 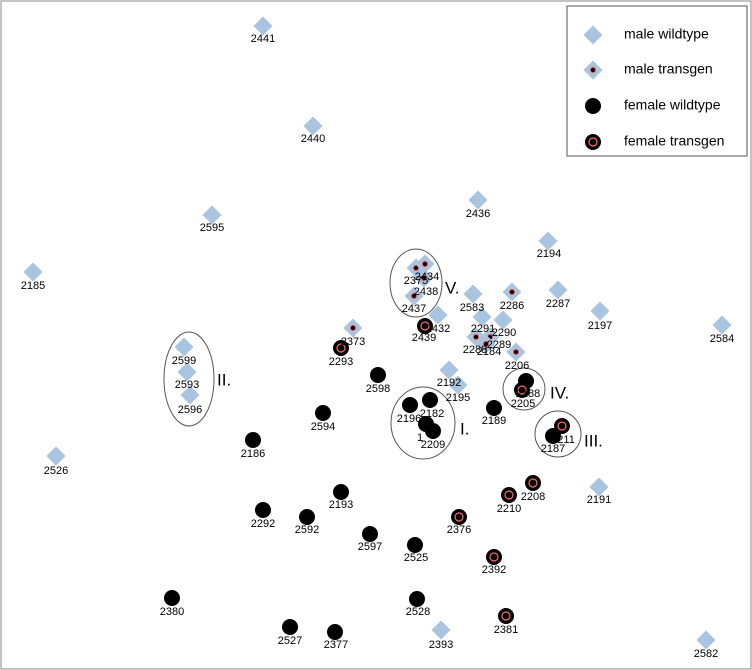 What do you see at coordinates (212, 228) in the screenshot?
I see `point-label: 2595` at bounding box center [212, 228].